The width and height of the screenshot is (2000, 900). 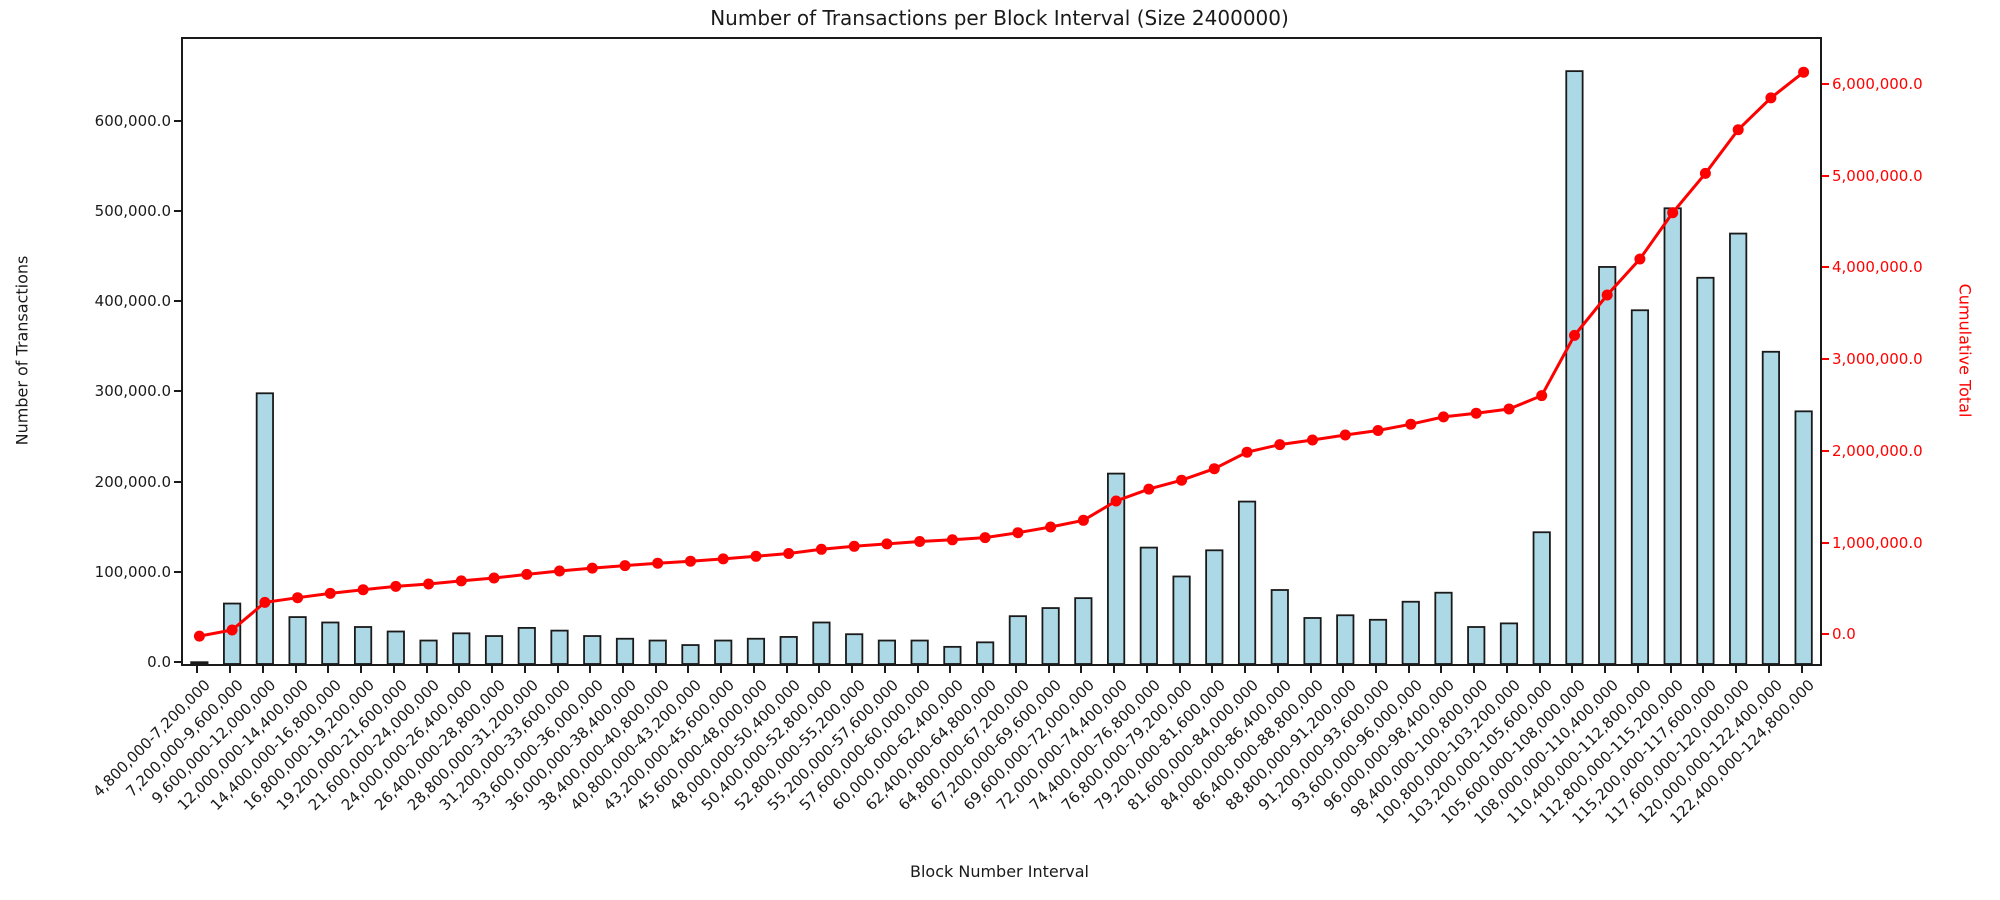 What do you see at coordinates (132, 301) in the screenshot?
I see `y-left-tick-label: 400,000.0` at bounding box center [132, 301].